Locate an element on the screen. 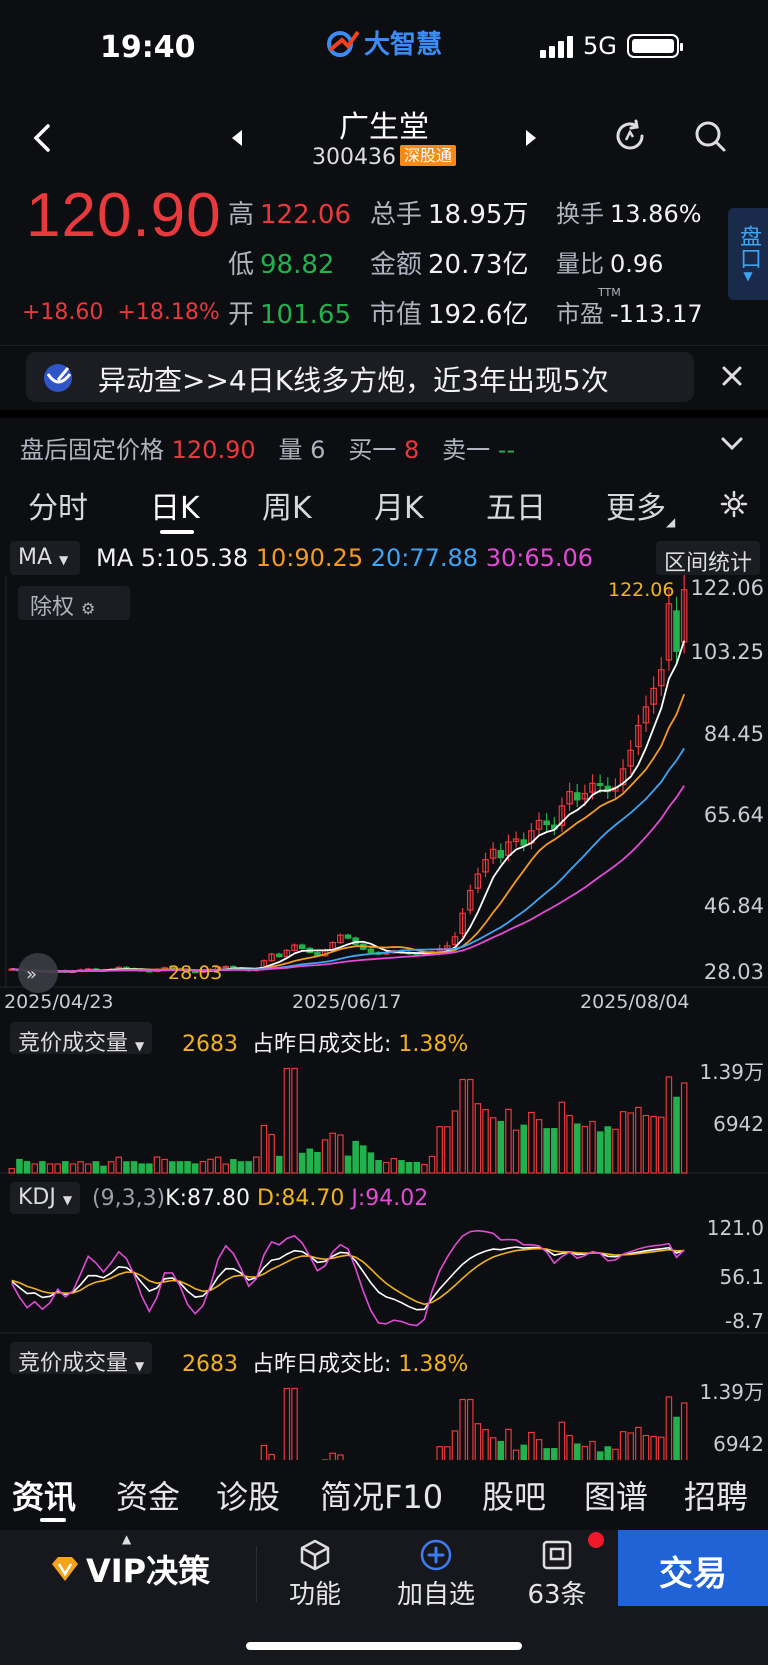 Image resolution: width=768 pixels, height=1665 pixels. y-tick: 46.84 is located at coordinates (734, 906).